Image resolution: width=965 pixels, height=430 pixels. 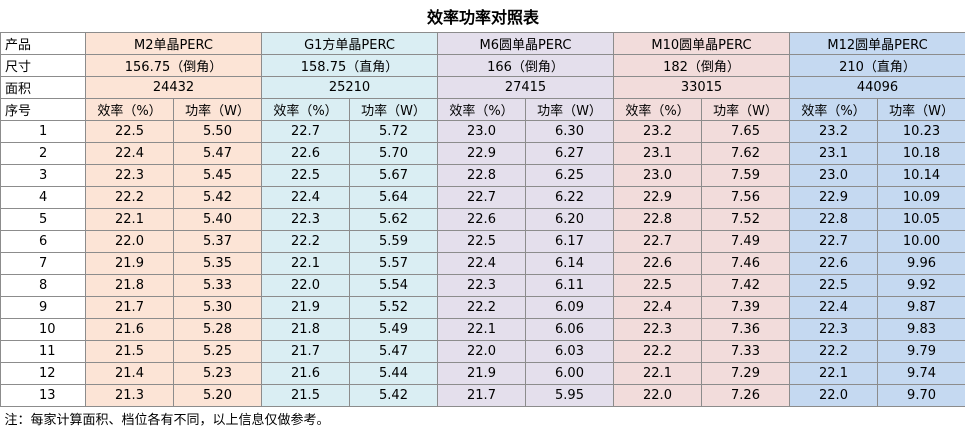 What do you see at coordinates (129, 395) in the screenshot?
I see `efficiency-cell: 21.3` at bounding box center [129, 395].